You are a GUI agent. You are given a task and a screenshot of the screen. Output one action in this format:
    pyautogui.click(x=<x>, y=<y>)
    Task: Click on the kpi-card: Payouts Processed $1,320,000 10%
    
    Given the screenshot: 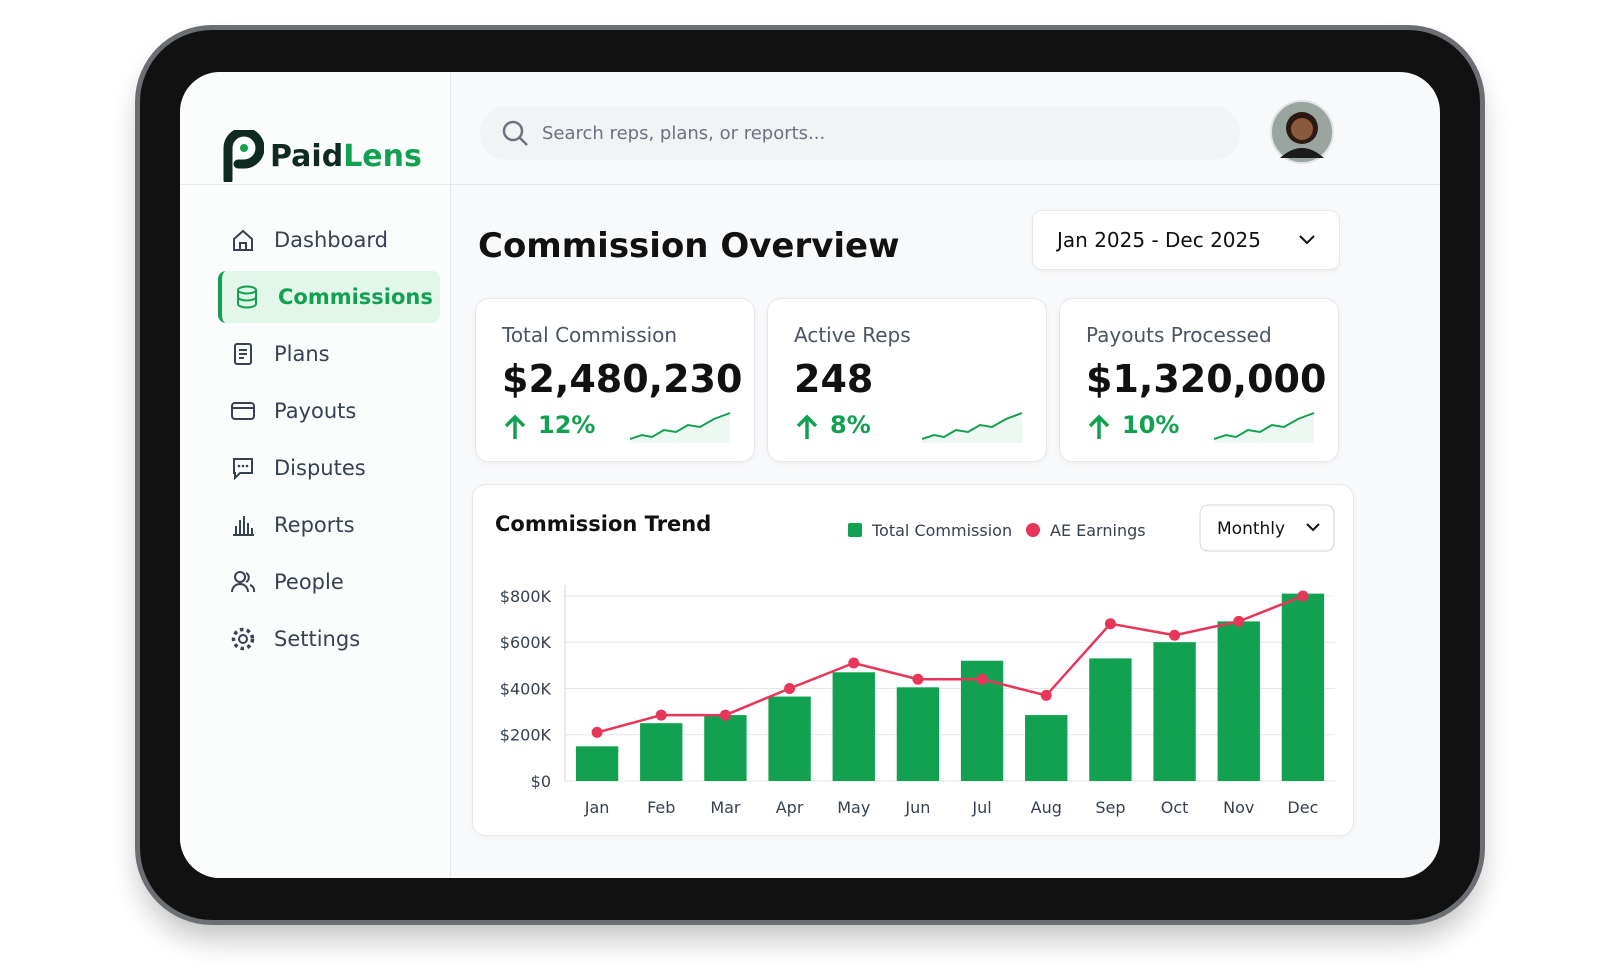 What is the action you would take?
    pyautogui.click(x=1199, y=380)
    